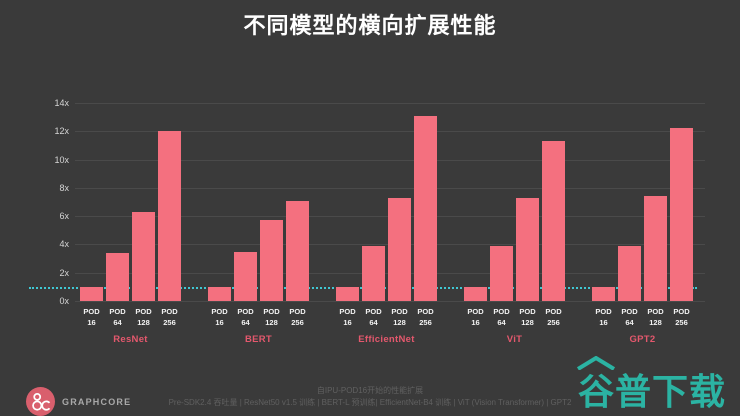 This screenshot has height=416, width=740. Describe the element at coordinates (386, 317) in the screenshot. I see `category-labels-efficientnet: POD 16 POD 64 POD 128 POD 256` at that location.